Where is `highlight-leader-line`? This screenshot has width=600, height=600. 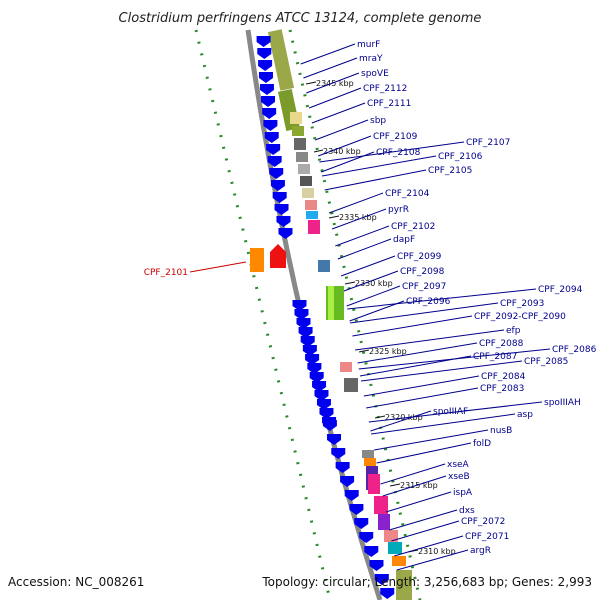
highlight-leader-line is located at coordinates (218, 267).